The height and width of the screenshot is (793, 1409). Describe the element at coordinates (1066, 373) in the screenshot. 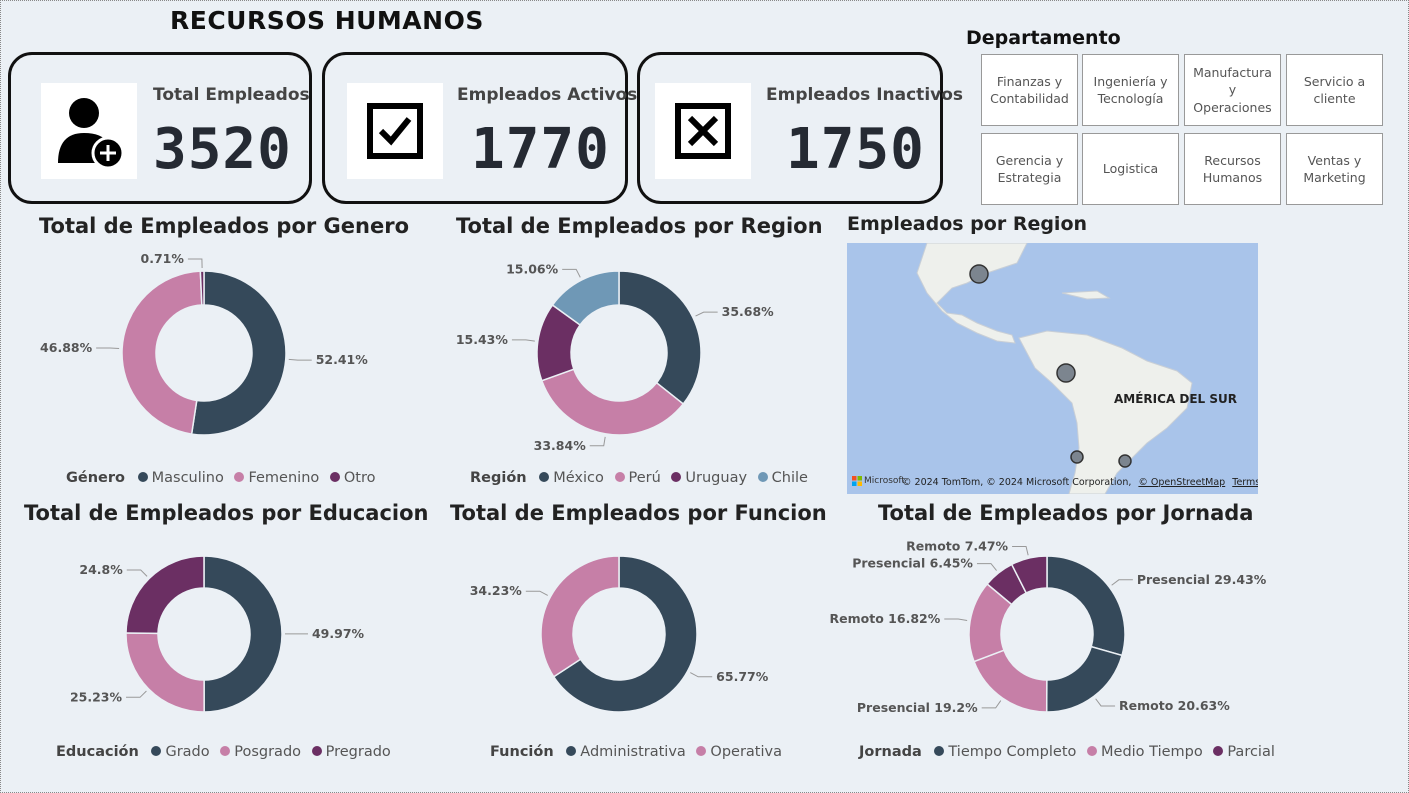

I see `map-bubble-peru` at that location.